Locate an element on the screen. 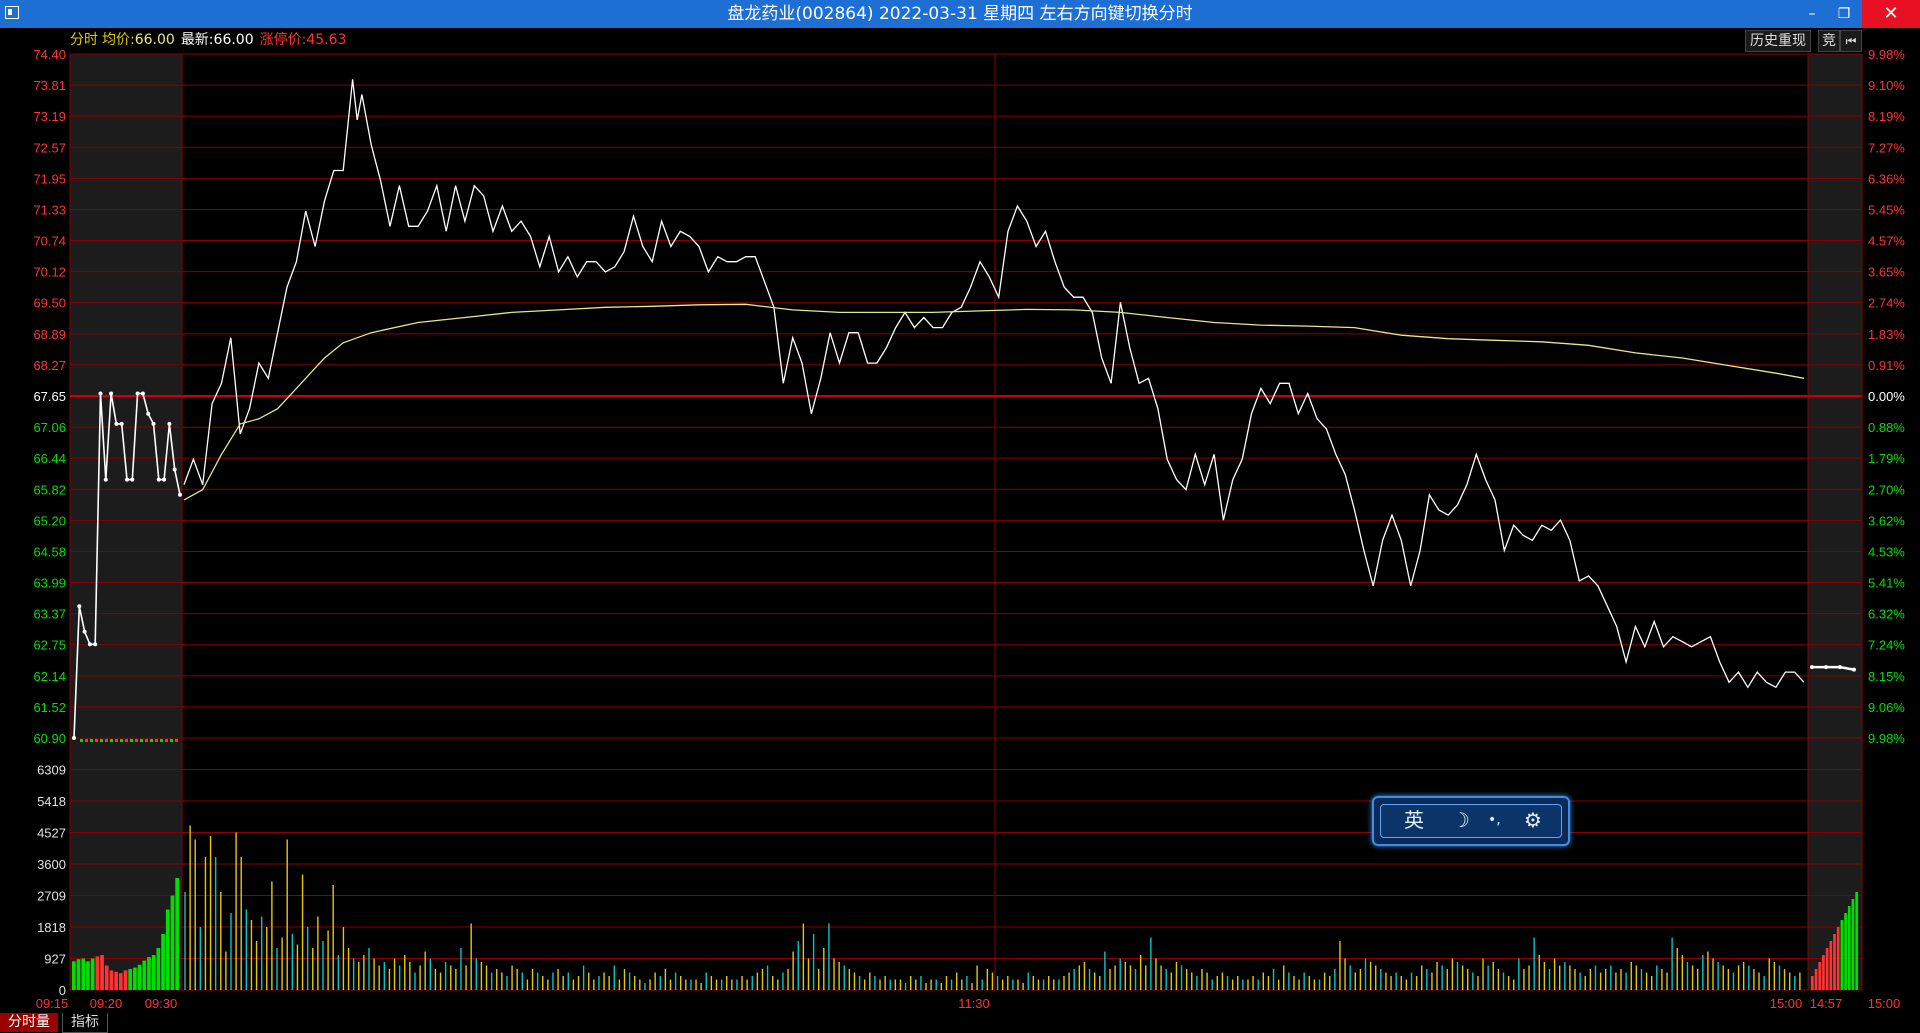 The width and height of the screenshot is (1920, 1033). moon-icon: ☽ is located at coordinates (1461, 820).